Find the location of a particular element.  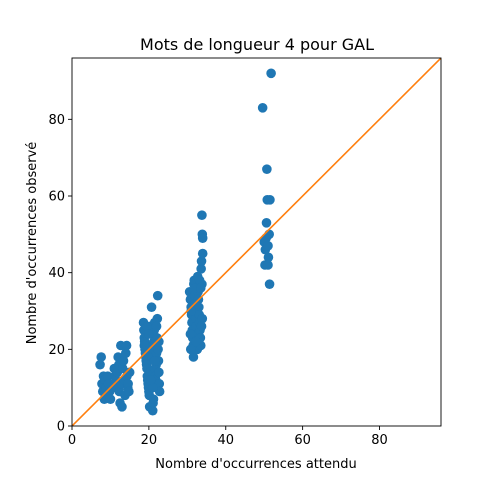

x-axis-label: Nombre d'occurrences attendu is located at coordinates (255, 464).